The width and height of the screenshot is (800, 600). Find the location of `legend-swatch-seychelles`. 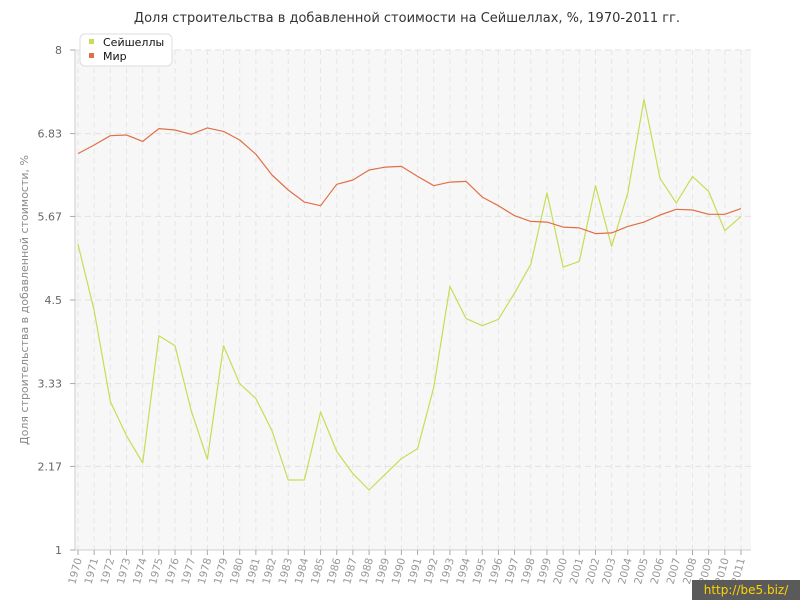

legend-swatch-seychelles is located at coordinates (91, 41).